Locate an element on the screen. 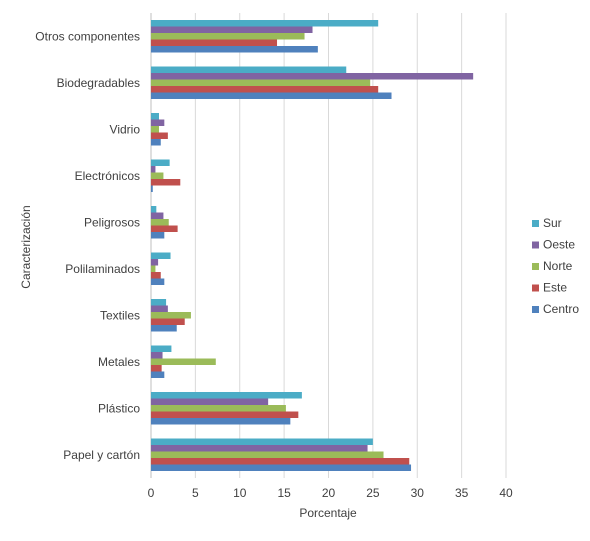 The image size is (590, 541). category-label: Otros componentes is located at coordinates (87, 36).